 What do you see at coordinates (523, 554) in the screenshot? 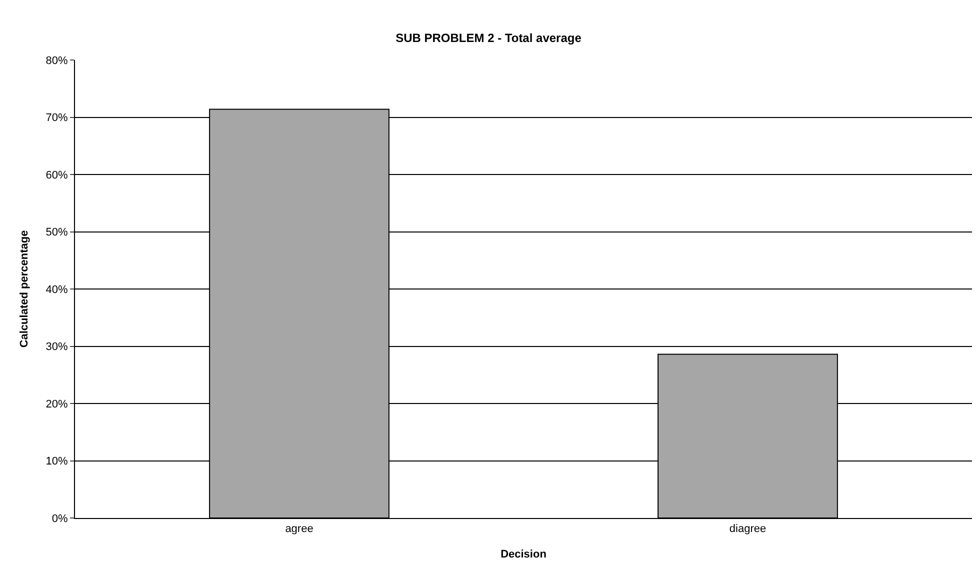
I see `x-axis-title: Decision` at bounding box center [523, 554].